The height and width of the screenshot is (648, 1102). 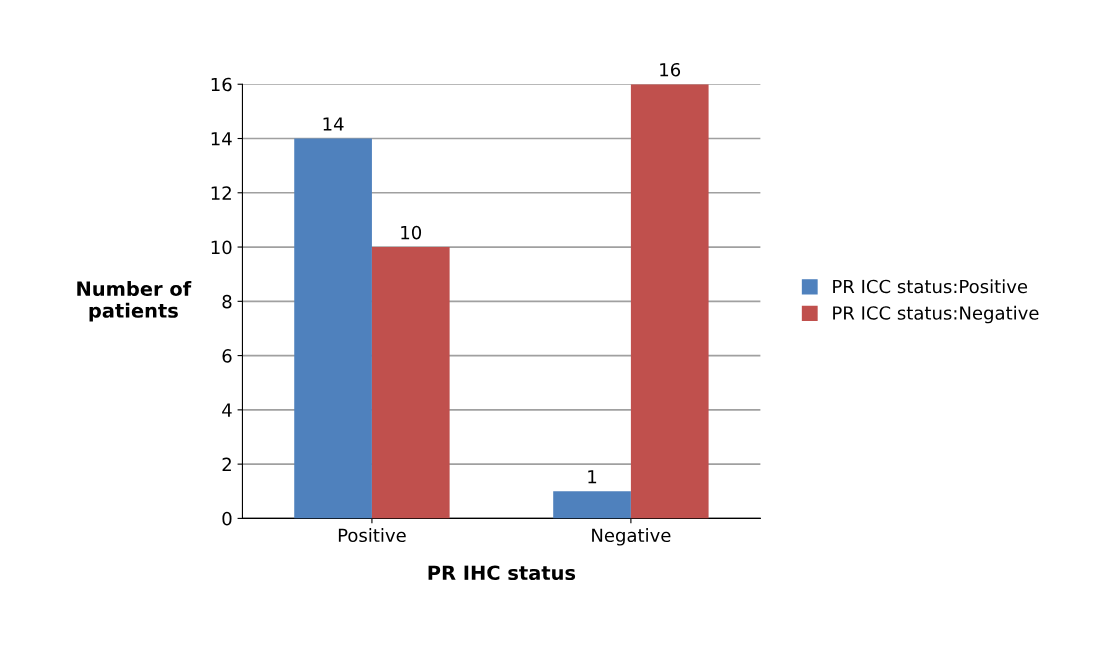 I want to click on y-tick-label: 10, so click(x=221, y=247).